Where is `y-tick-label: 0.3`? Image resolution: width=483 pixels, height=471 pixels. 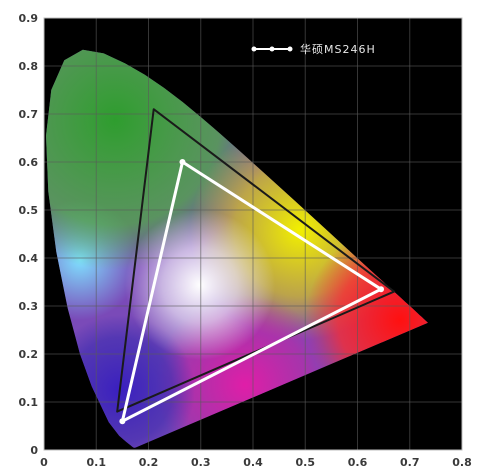
y-tick-label: 0.3 is located at coordinates (29, 306).